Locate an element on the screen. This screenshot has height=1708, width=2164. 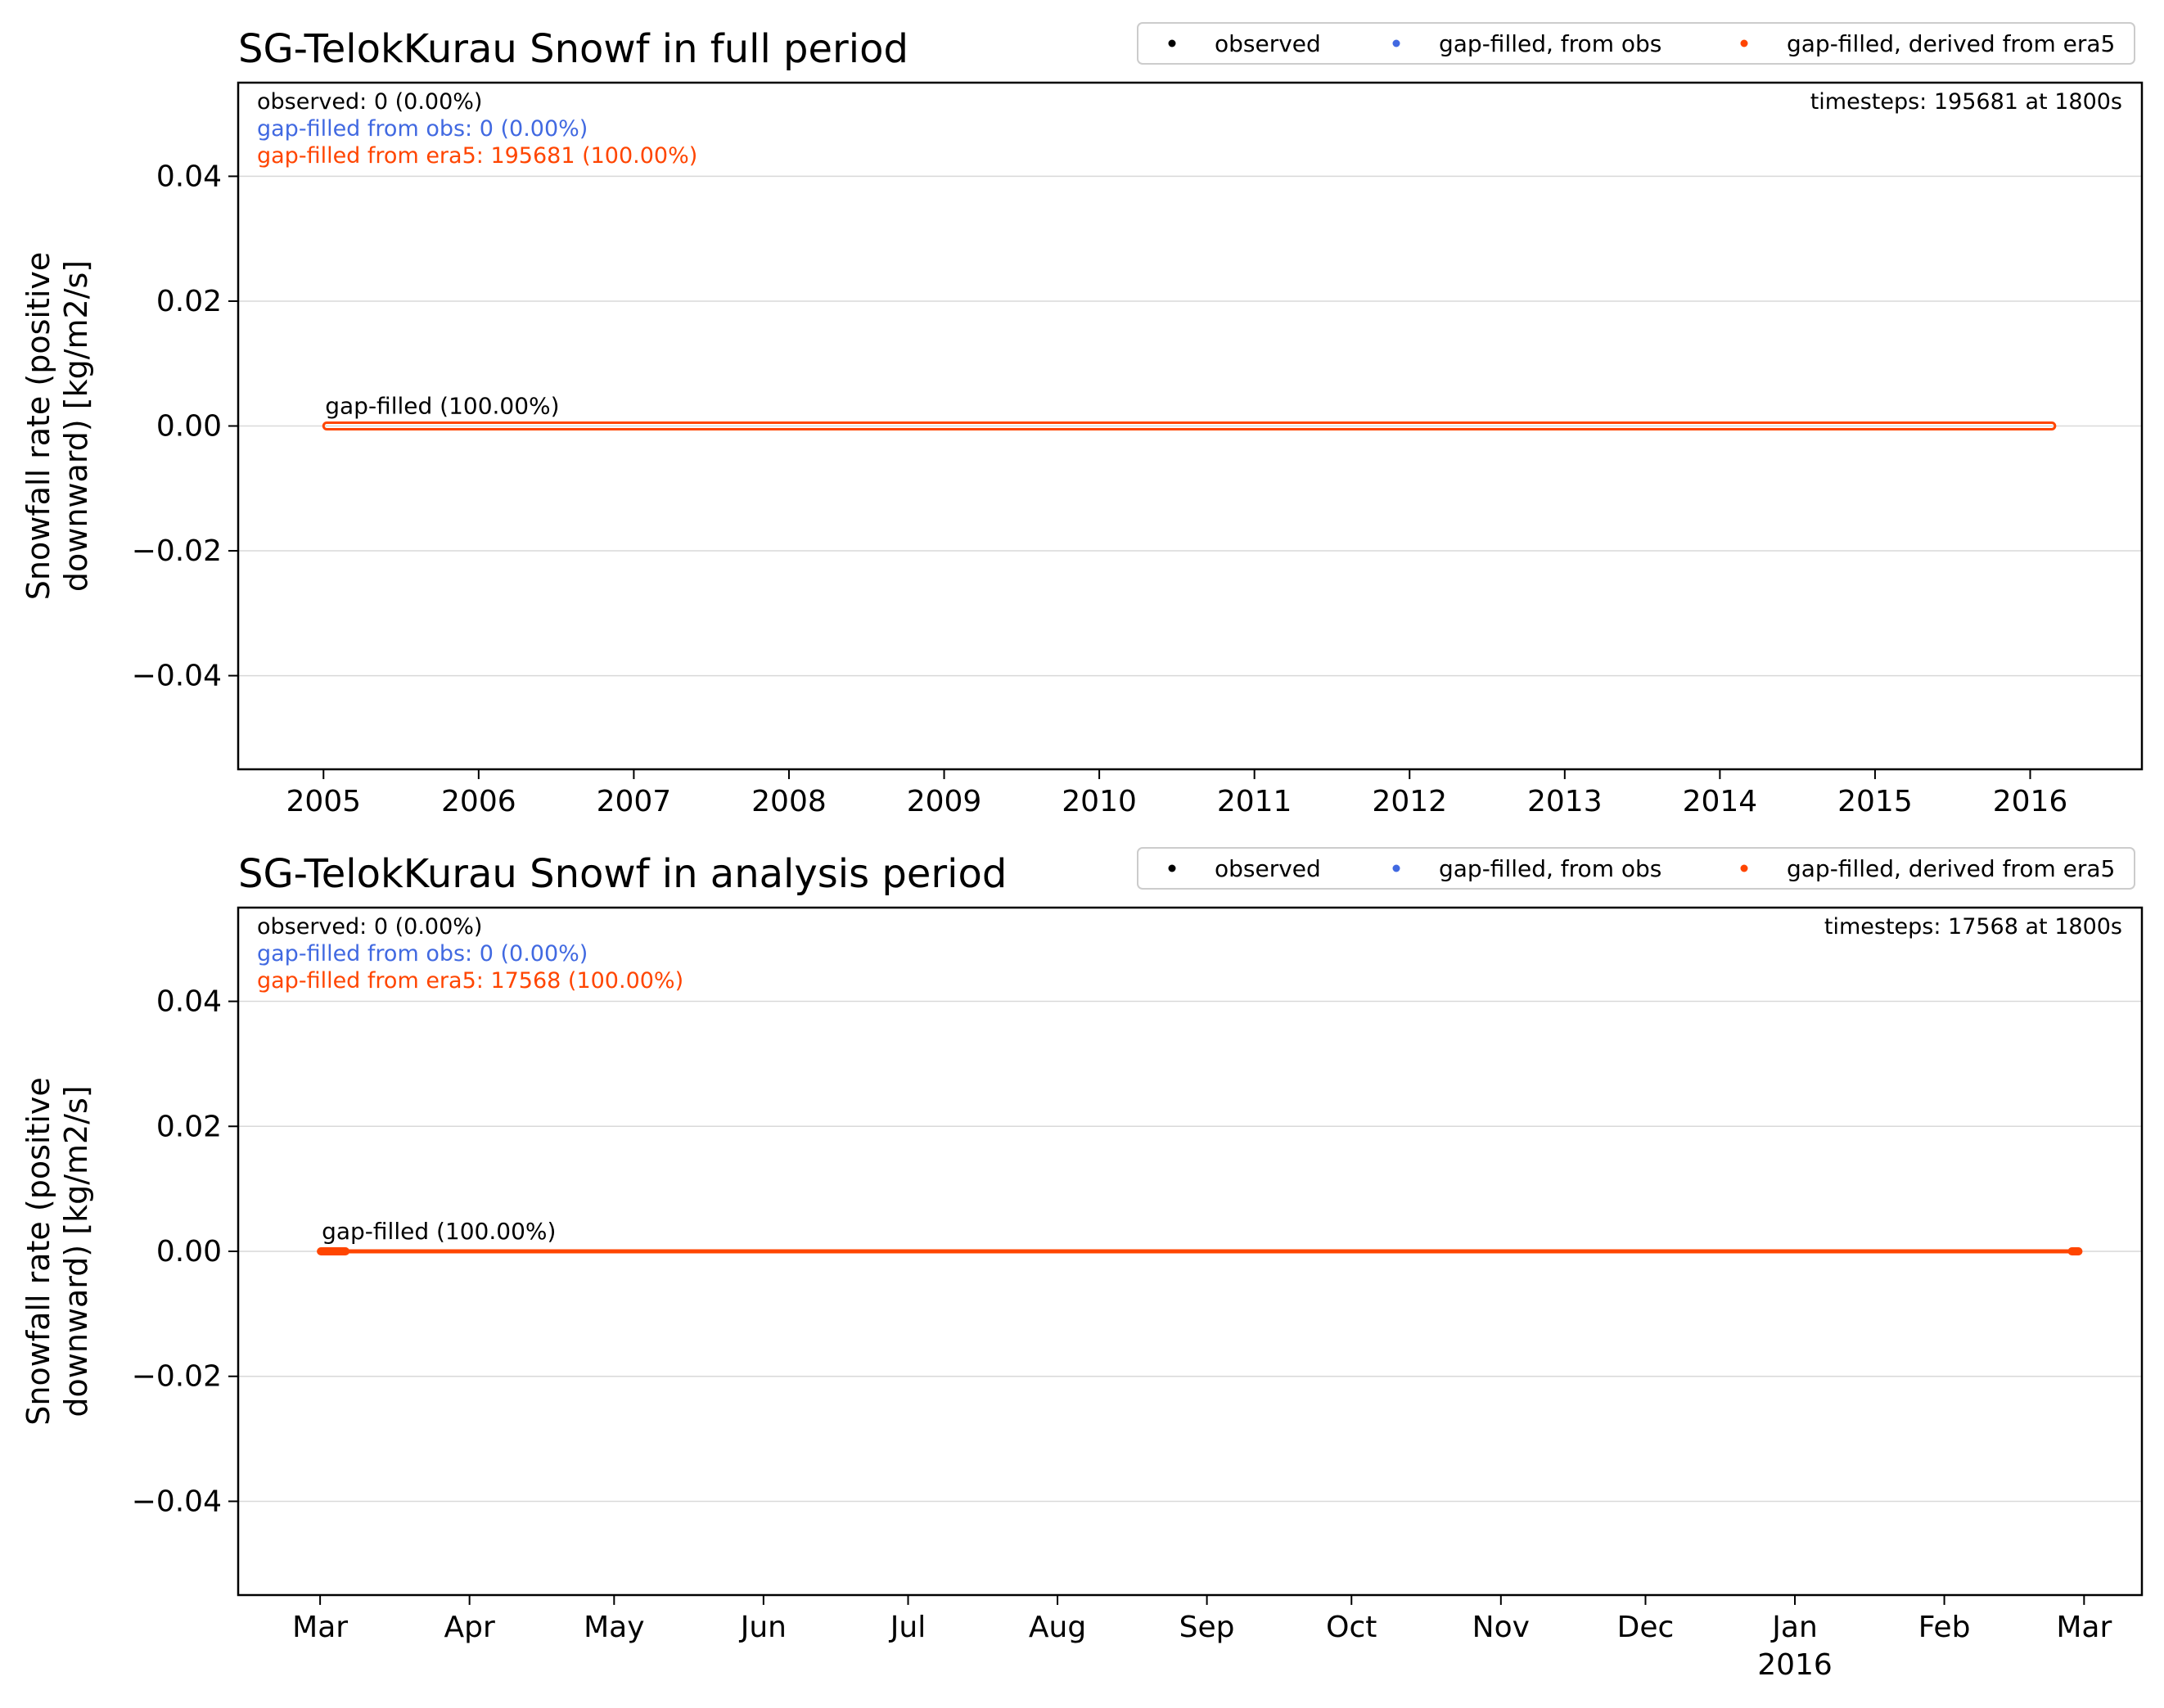
x-tick-label: Feb is located at coordinates (1944, 1627).